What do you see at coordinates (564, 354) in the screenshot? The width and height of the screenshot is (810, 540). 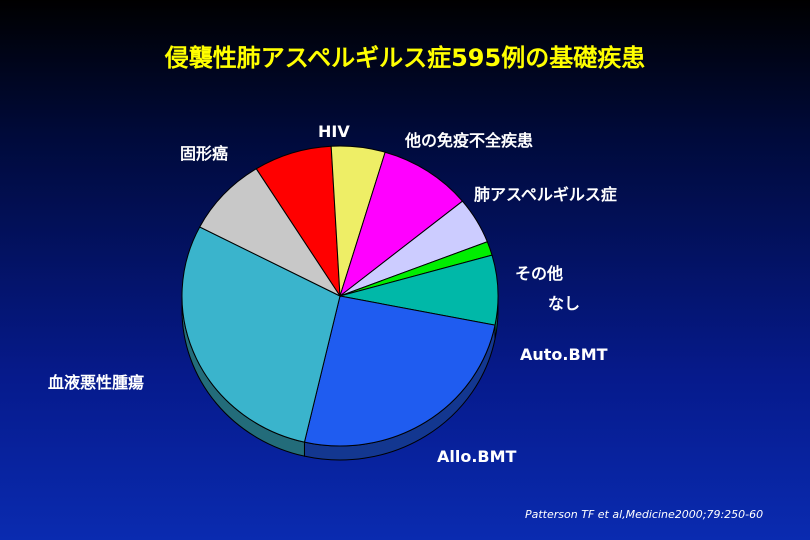 I see `slice-label-auto-bmt: Auto.BMT` at bounding box center [564, 354].